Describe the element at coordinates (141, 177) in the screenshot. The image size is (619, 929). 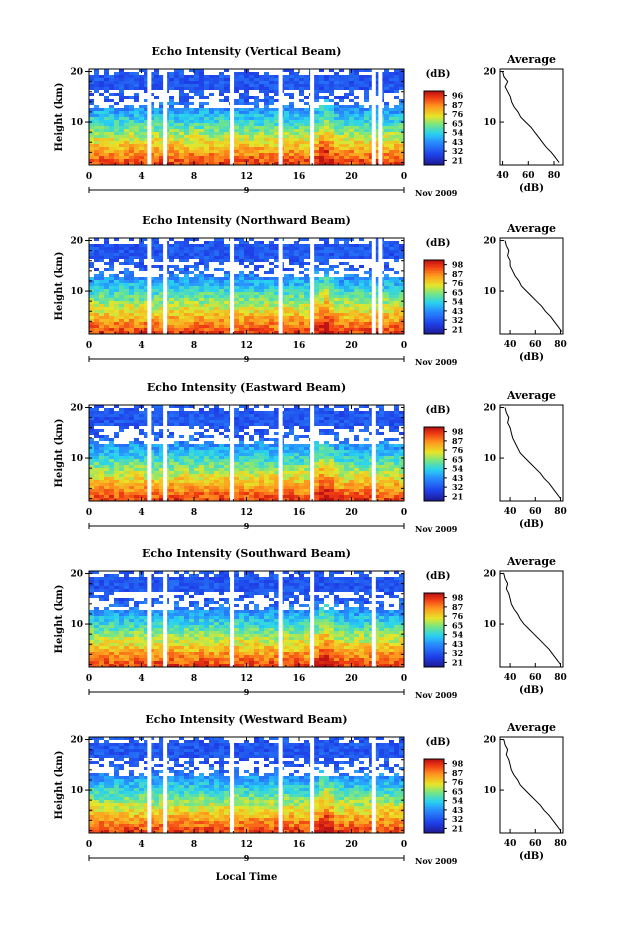
I see `x-tick-label: 4` at that location.